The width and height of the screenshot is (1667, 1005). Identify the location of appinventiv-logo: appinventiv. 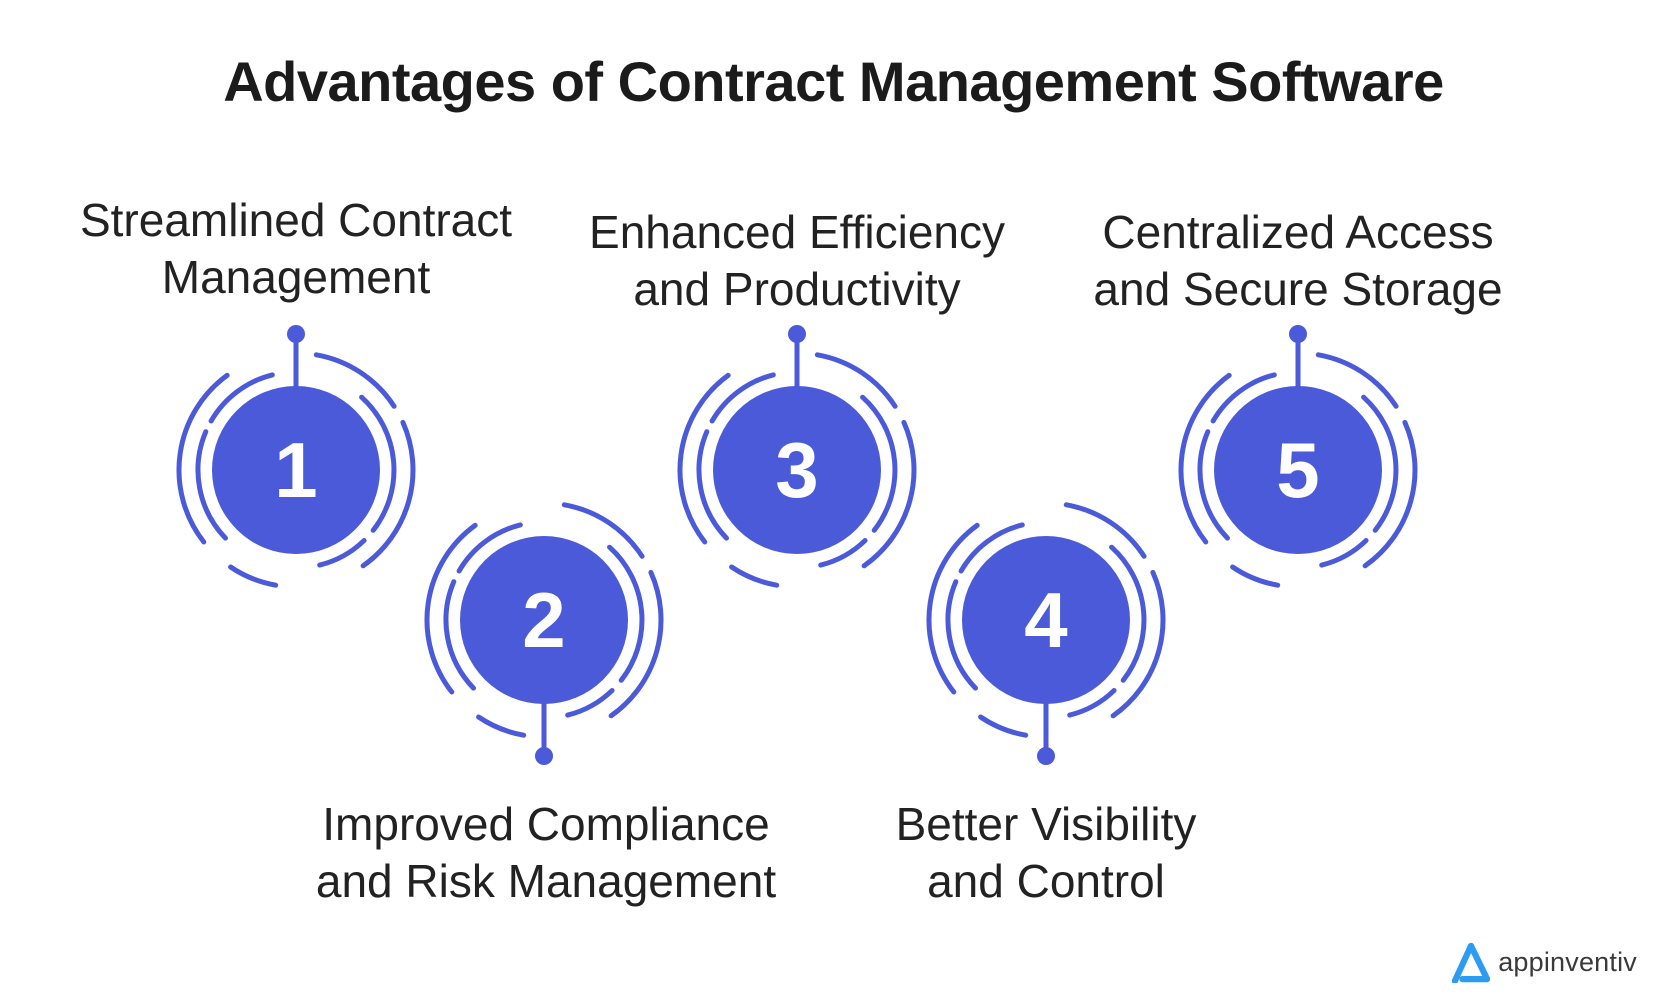
(1544, 962).